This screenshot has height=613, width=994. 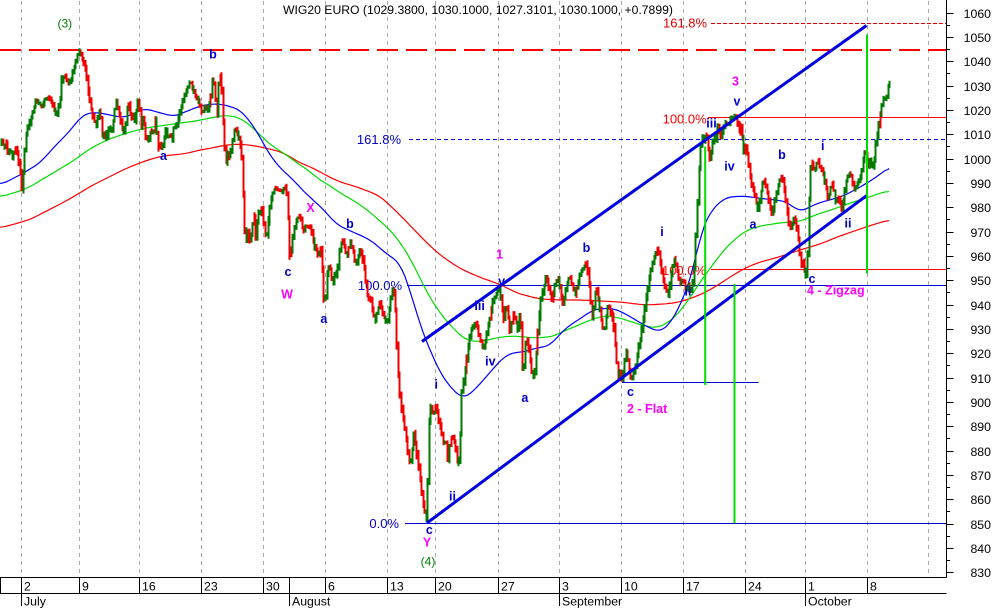 What do you see at coordinates (35, 602) in the screenshot?
I see `svg-text: July` at bounding box center [35, 602].